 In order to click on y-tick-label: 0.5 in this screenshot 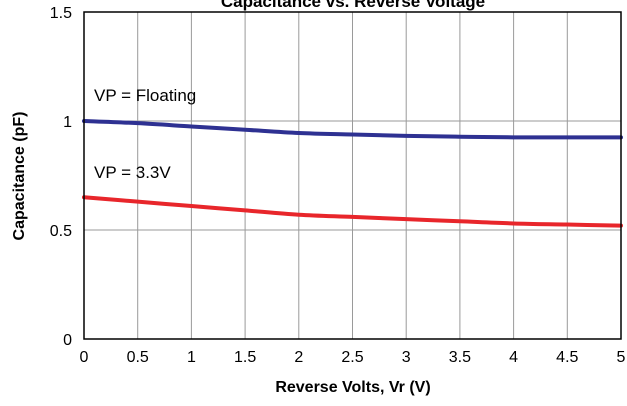, I will do `click(61, 231)`.